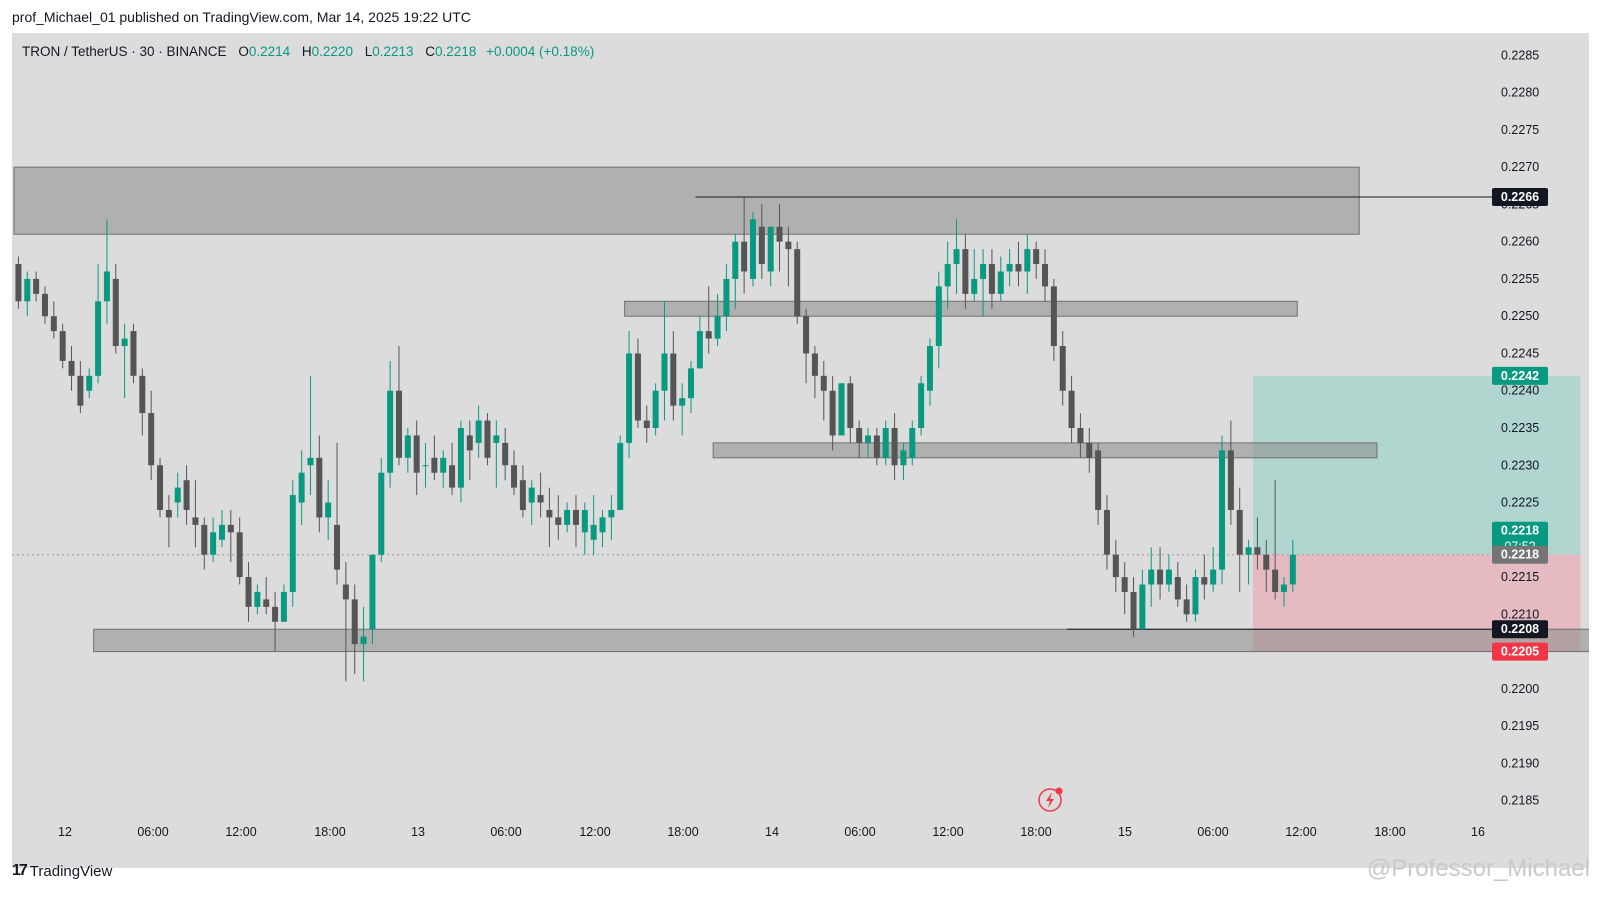 The height and width of the screenshot is (910, 1600). What do you see at coordinates (62, 871) in the screenshot?
I see `tradingview-logo: 17 TradingView` at bounding box center [62, 871].